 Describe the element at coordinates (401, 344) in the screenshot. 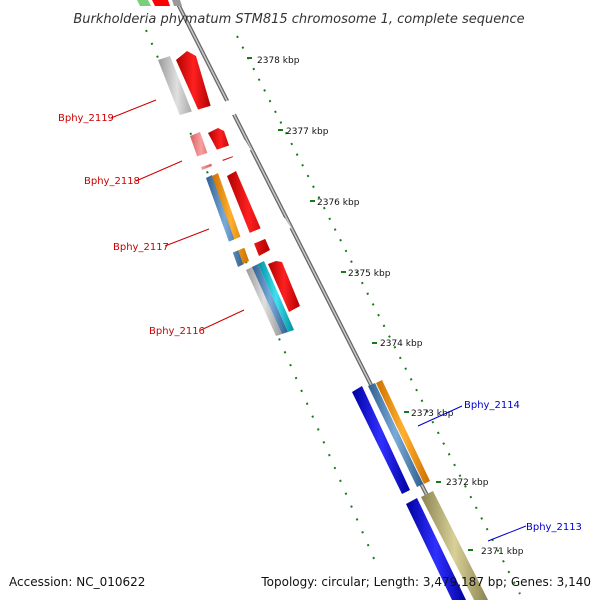

I see `tick-label-2374: 2374 kbp` at that location.